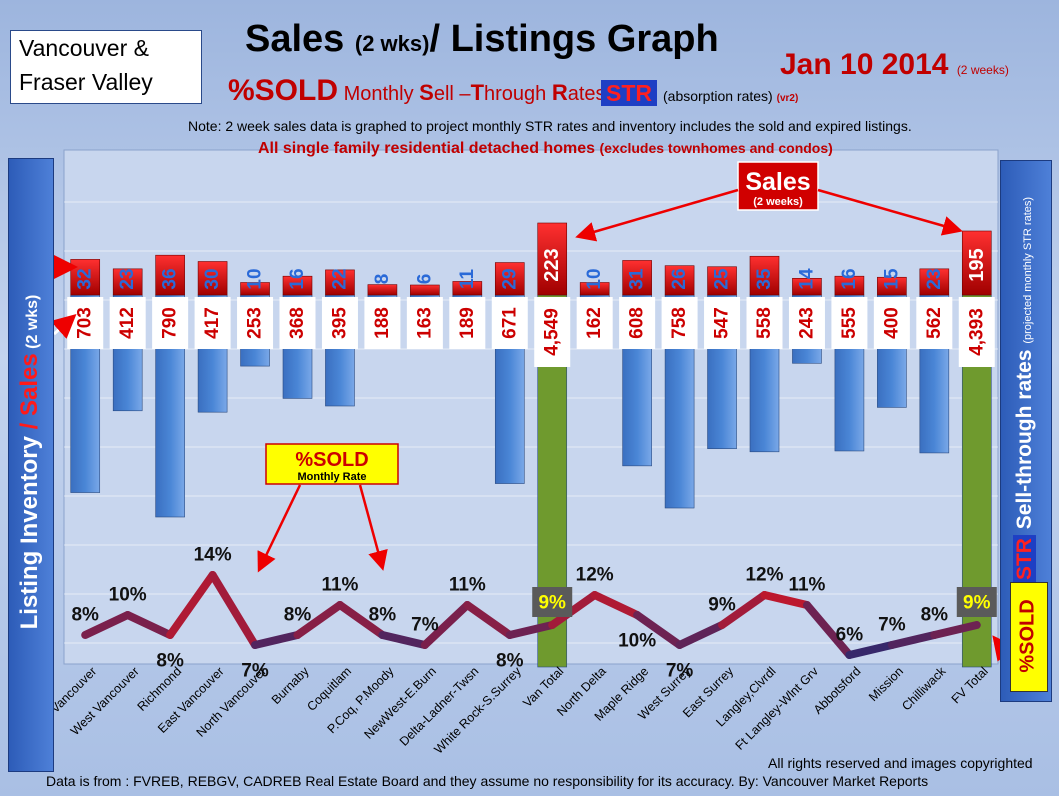  What do you see at coordinates (595, 575) in the screenshot?
I see `sold-value-label: 12%` at bounding box center [595, 575].